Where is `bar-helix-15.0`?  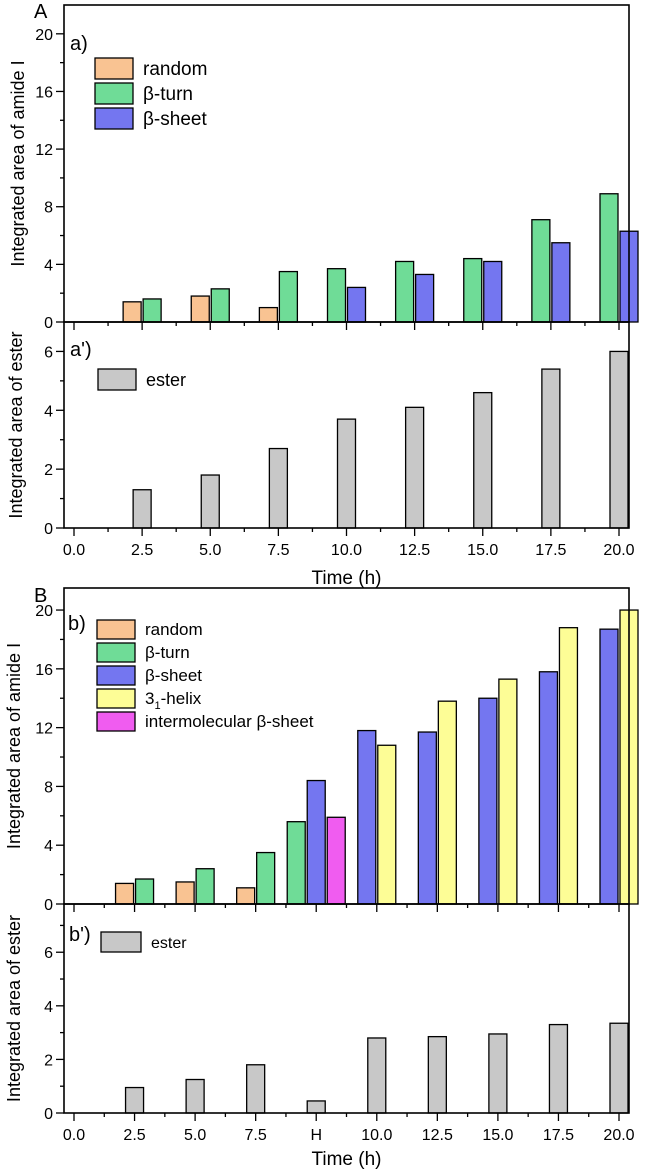 bar-helix-15.0 is located at coordinates (508, 791).